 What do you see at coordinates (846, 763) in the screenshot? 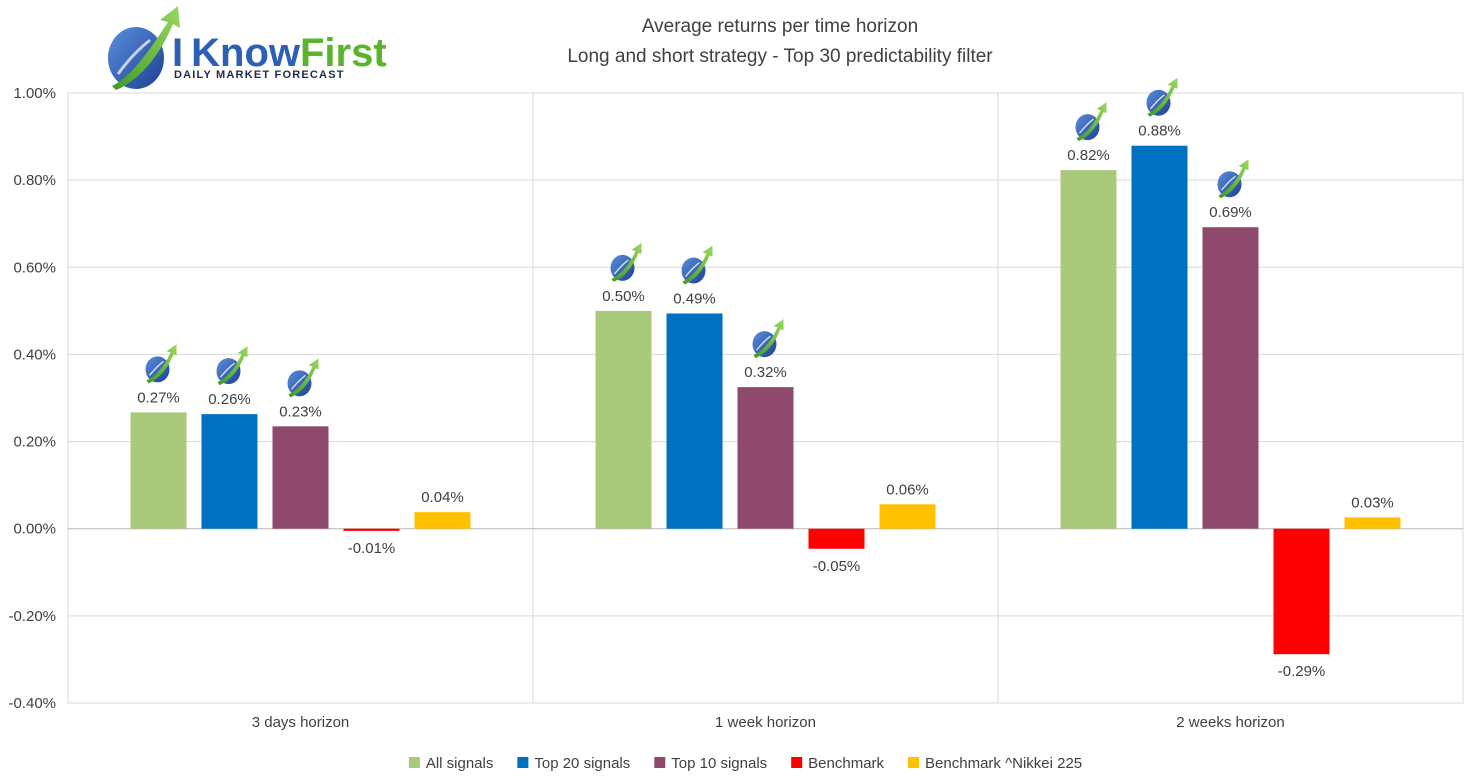
I see `legend-label: Benchmark` at bounding box center [846, 763].